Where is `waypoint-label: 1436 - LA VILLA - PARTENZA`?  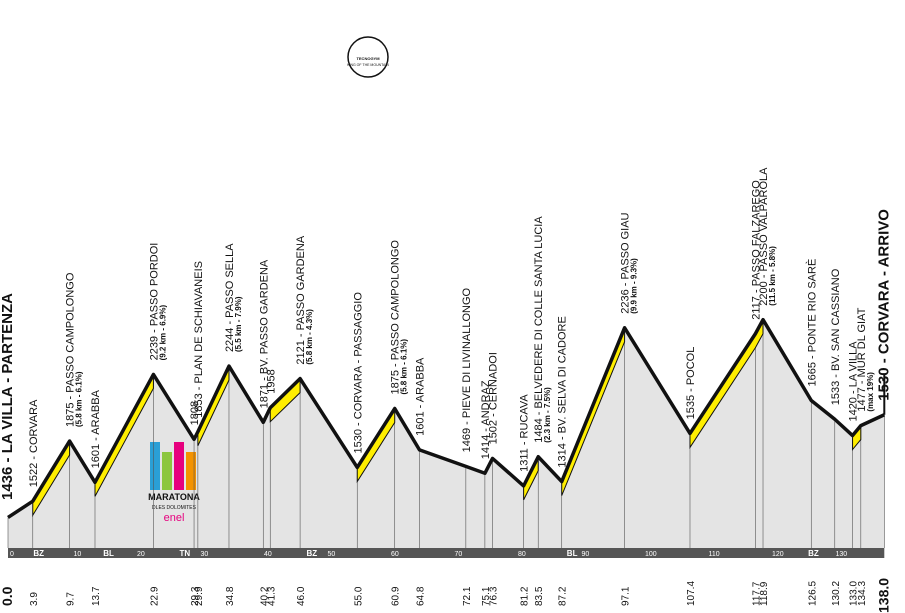
waypoint-label: 1436 - LA VILLA - PARTENZA is located at coordinates (8, 396).